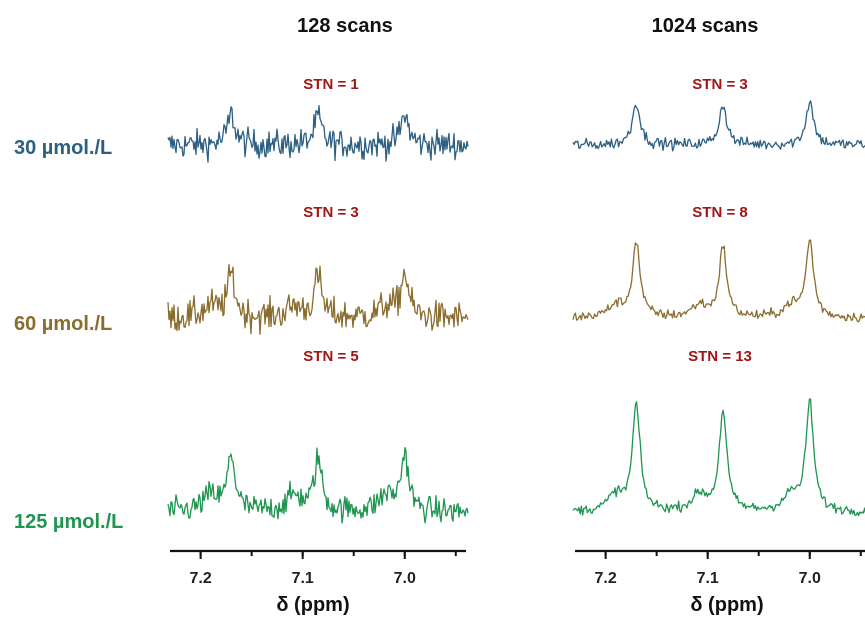 This screenshot has height=619, width=865. I want to click on stn-label: STN = 5, so click(330, 356).